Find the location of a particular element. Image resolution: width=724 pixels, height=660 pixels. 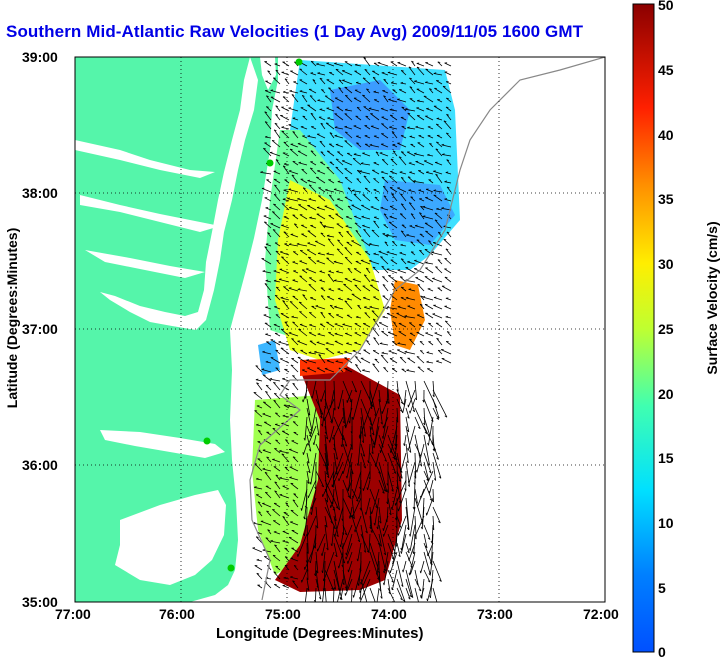

colorbar-tick-label: 50 is located at coordinates (666, 6).